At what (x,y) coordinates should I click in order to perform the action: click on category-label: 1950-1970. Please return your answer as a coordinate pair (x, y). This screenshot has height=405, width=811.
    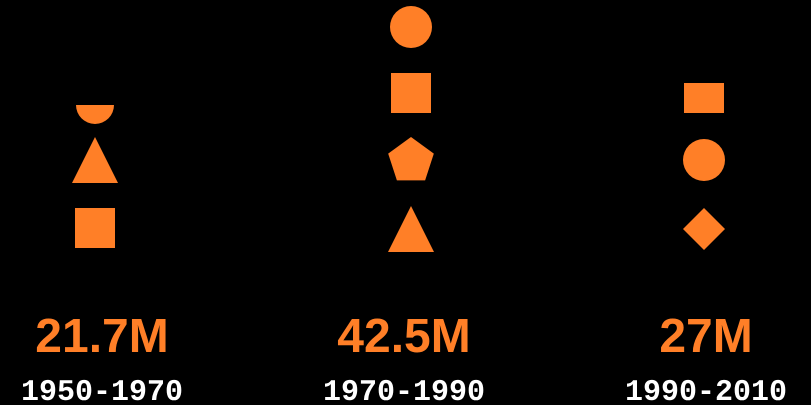
    Looking at the image, I should click on (102, 390).